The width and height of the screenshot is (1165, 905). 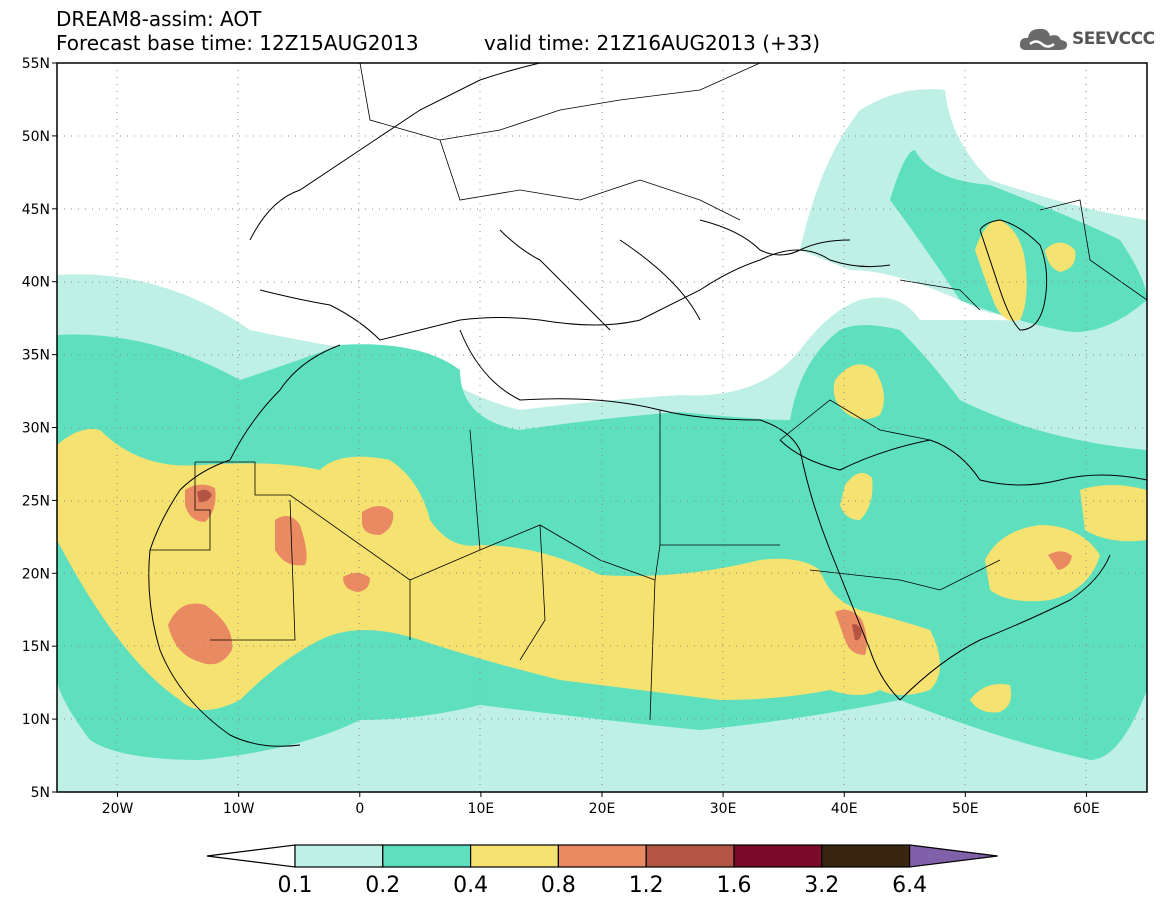 I want to click on aot-band-1.2, so click(x=529, y=565).